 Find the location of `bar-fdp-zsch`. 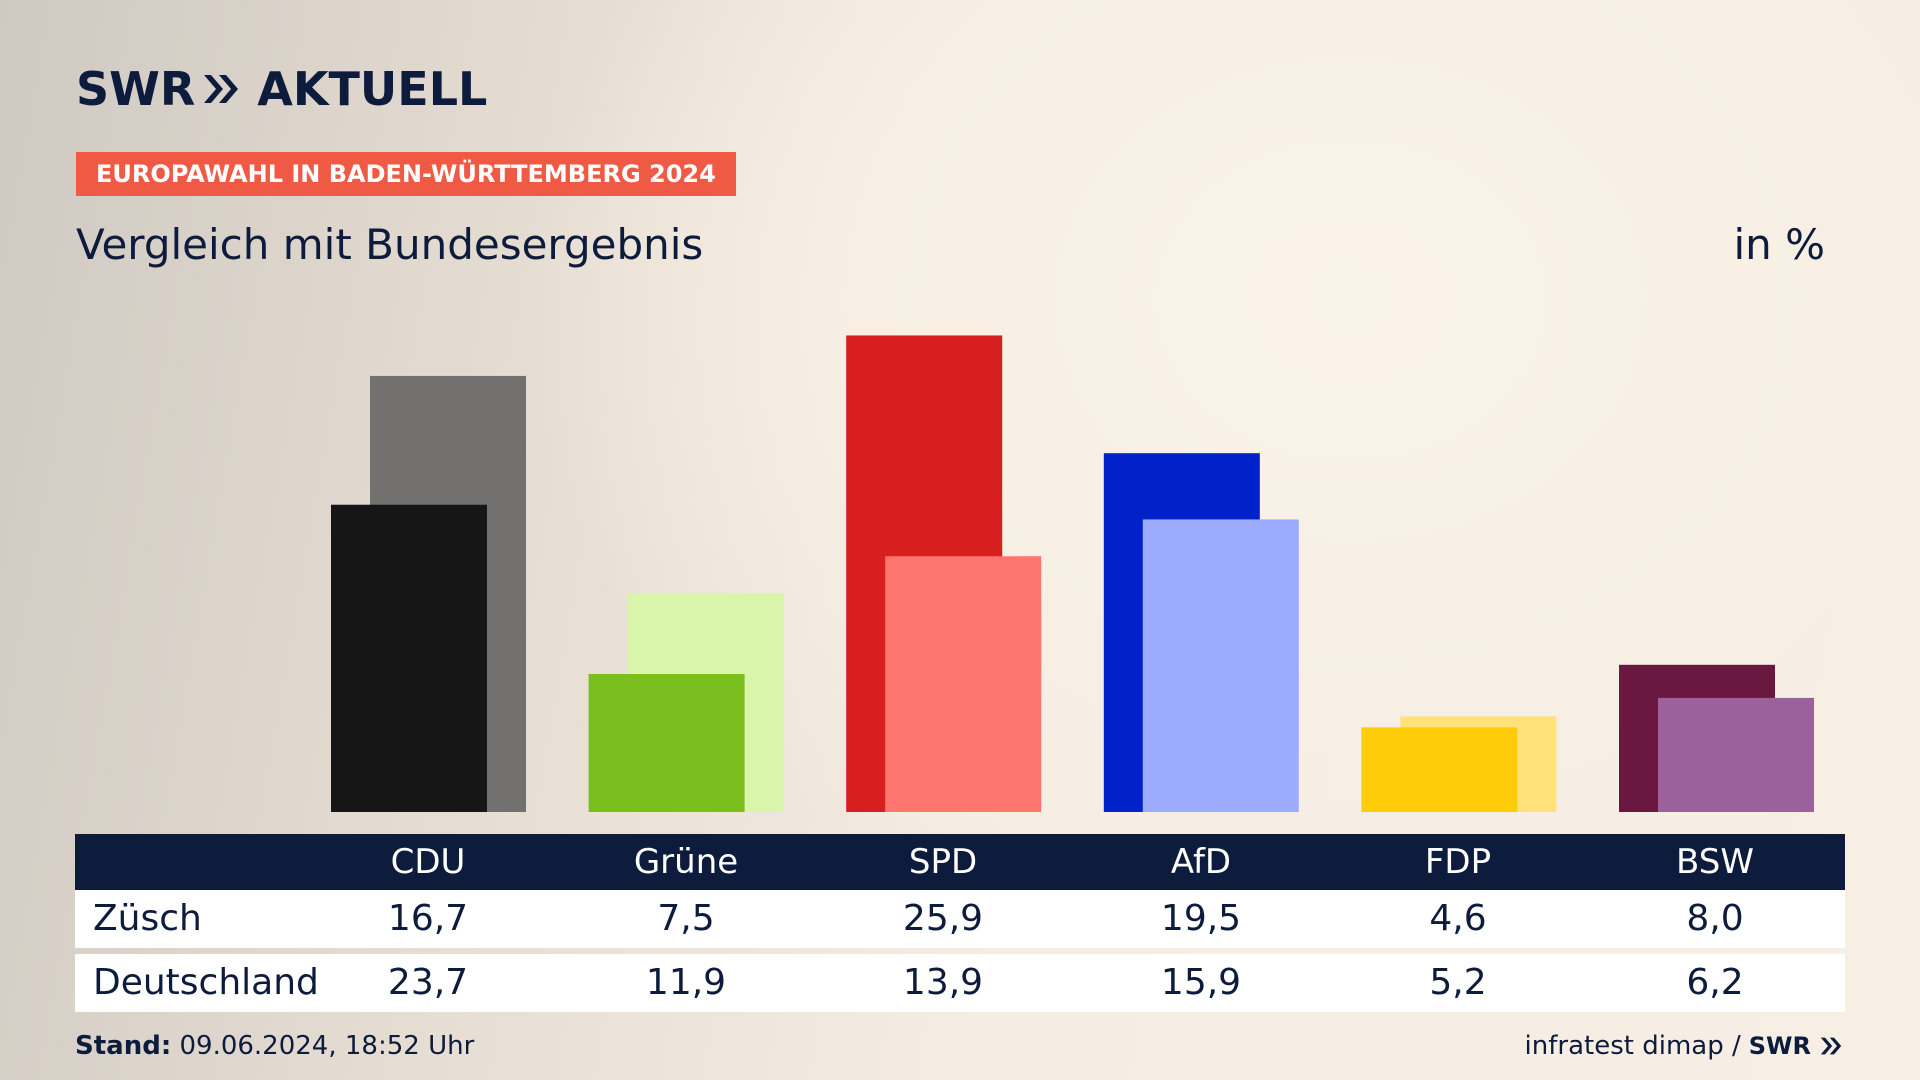

bar-fdp-zsch is located at coordinates (1439, 769).